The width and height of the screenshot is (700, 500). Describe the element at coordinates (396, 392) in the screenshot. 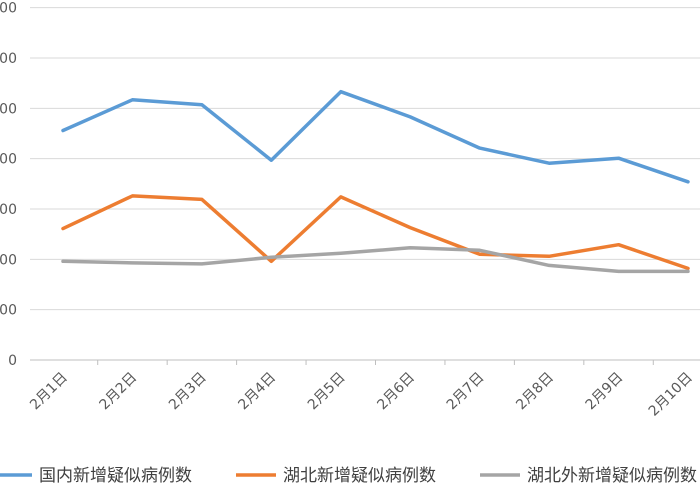

I see `x-tick-label: 2月6日` at that location.